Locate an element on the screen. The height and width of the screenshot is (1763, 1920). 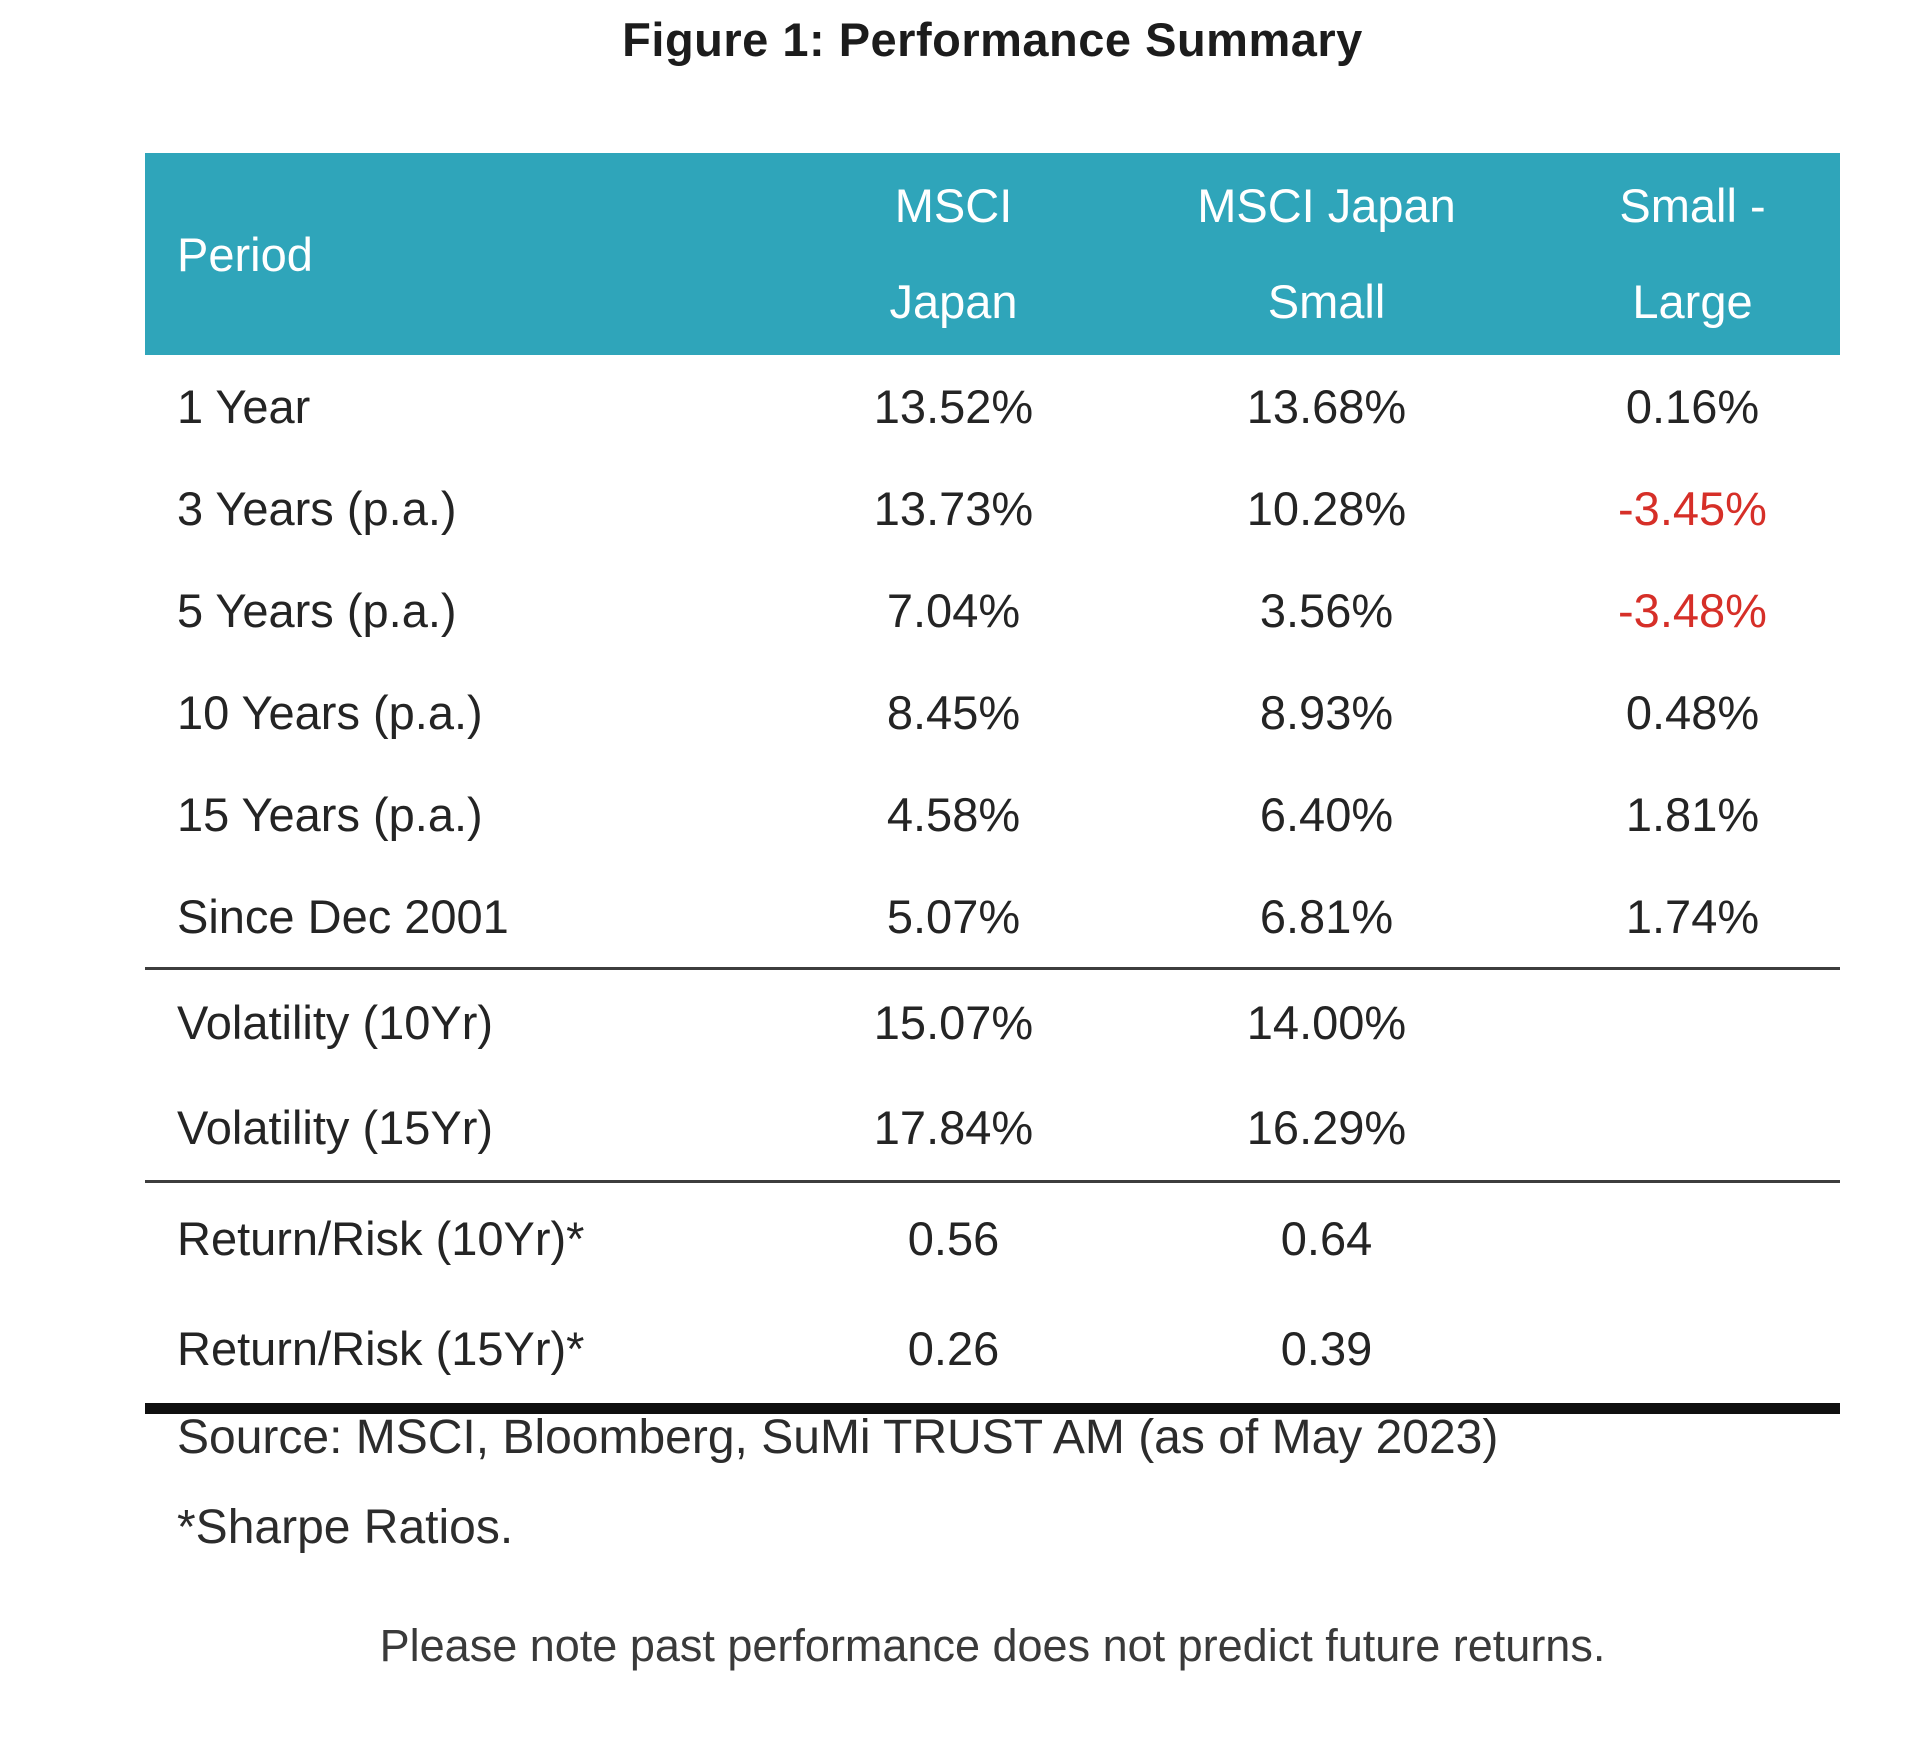
value-cell: 14.00% is located at coordinates (1326, 1021).